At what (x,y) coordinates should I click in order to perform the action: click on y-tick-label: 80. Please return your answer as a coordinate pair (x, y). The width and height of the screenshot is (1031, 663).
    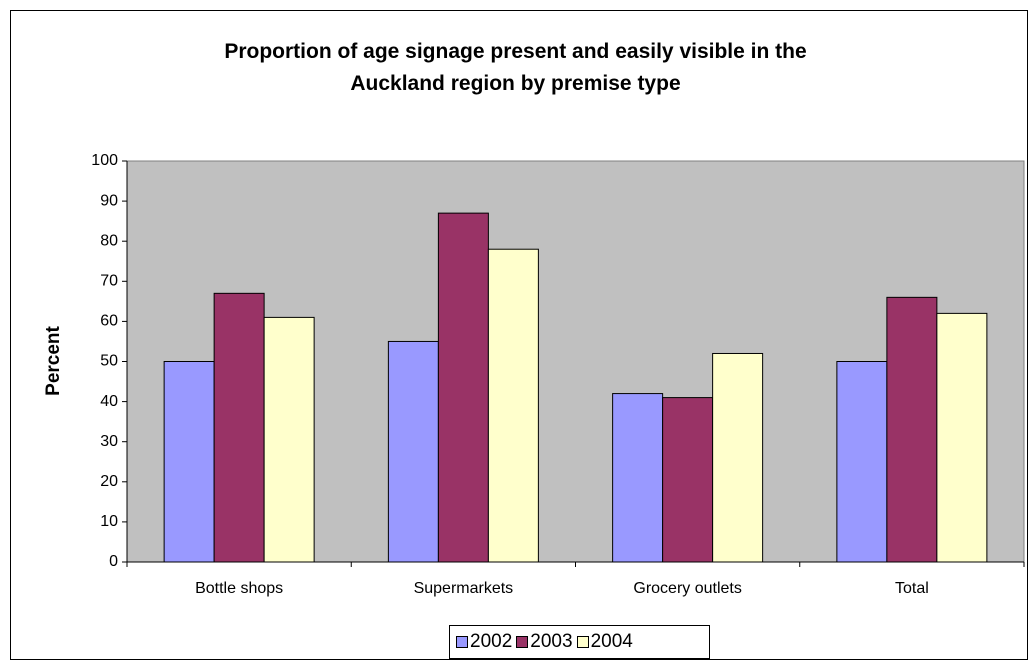
    Looking at the image, I should click on (109, 240).